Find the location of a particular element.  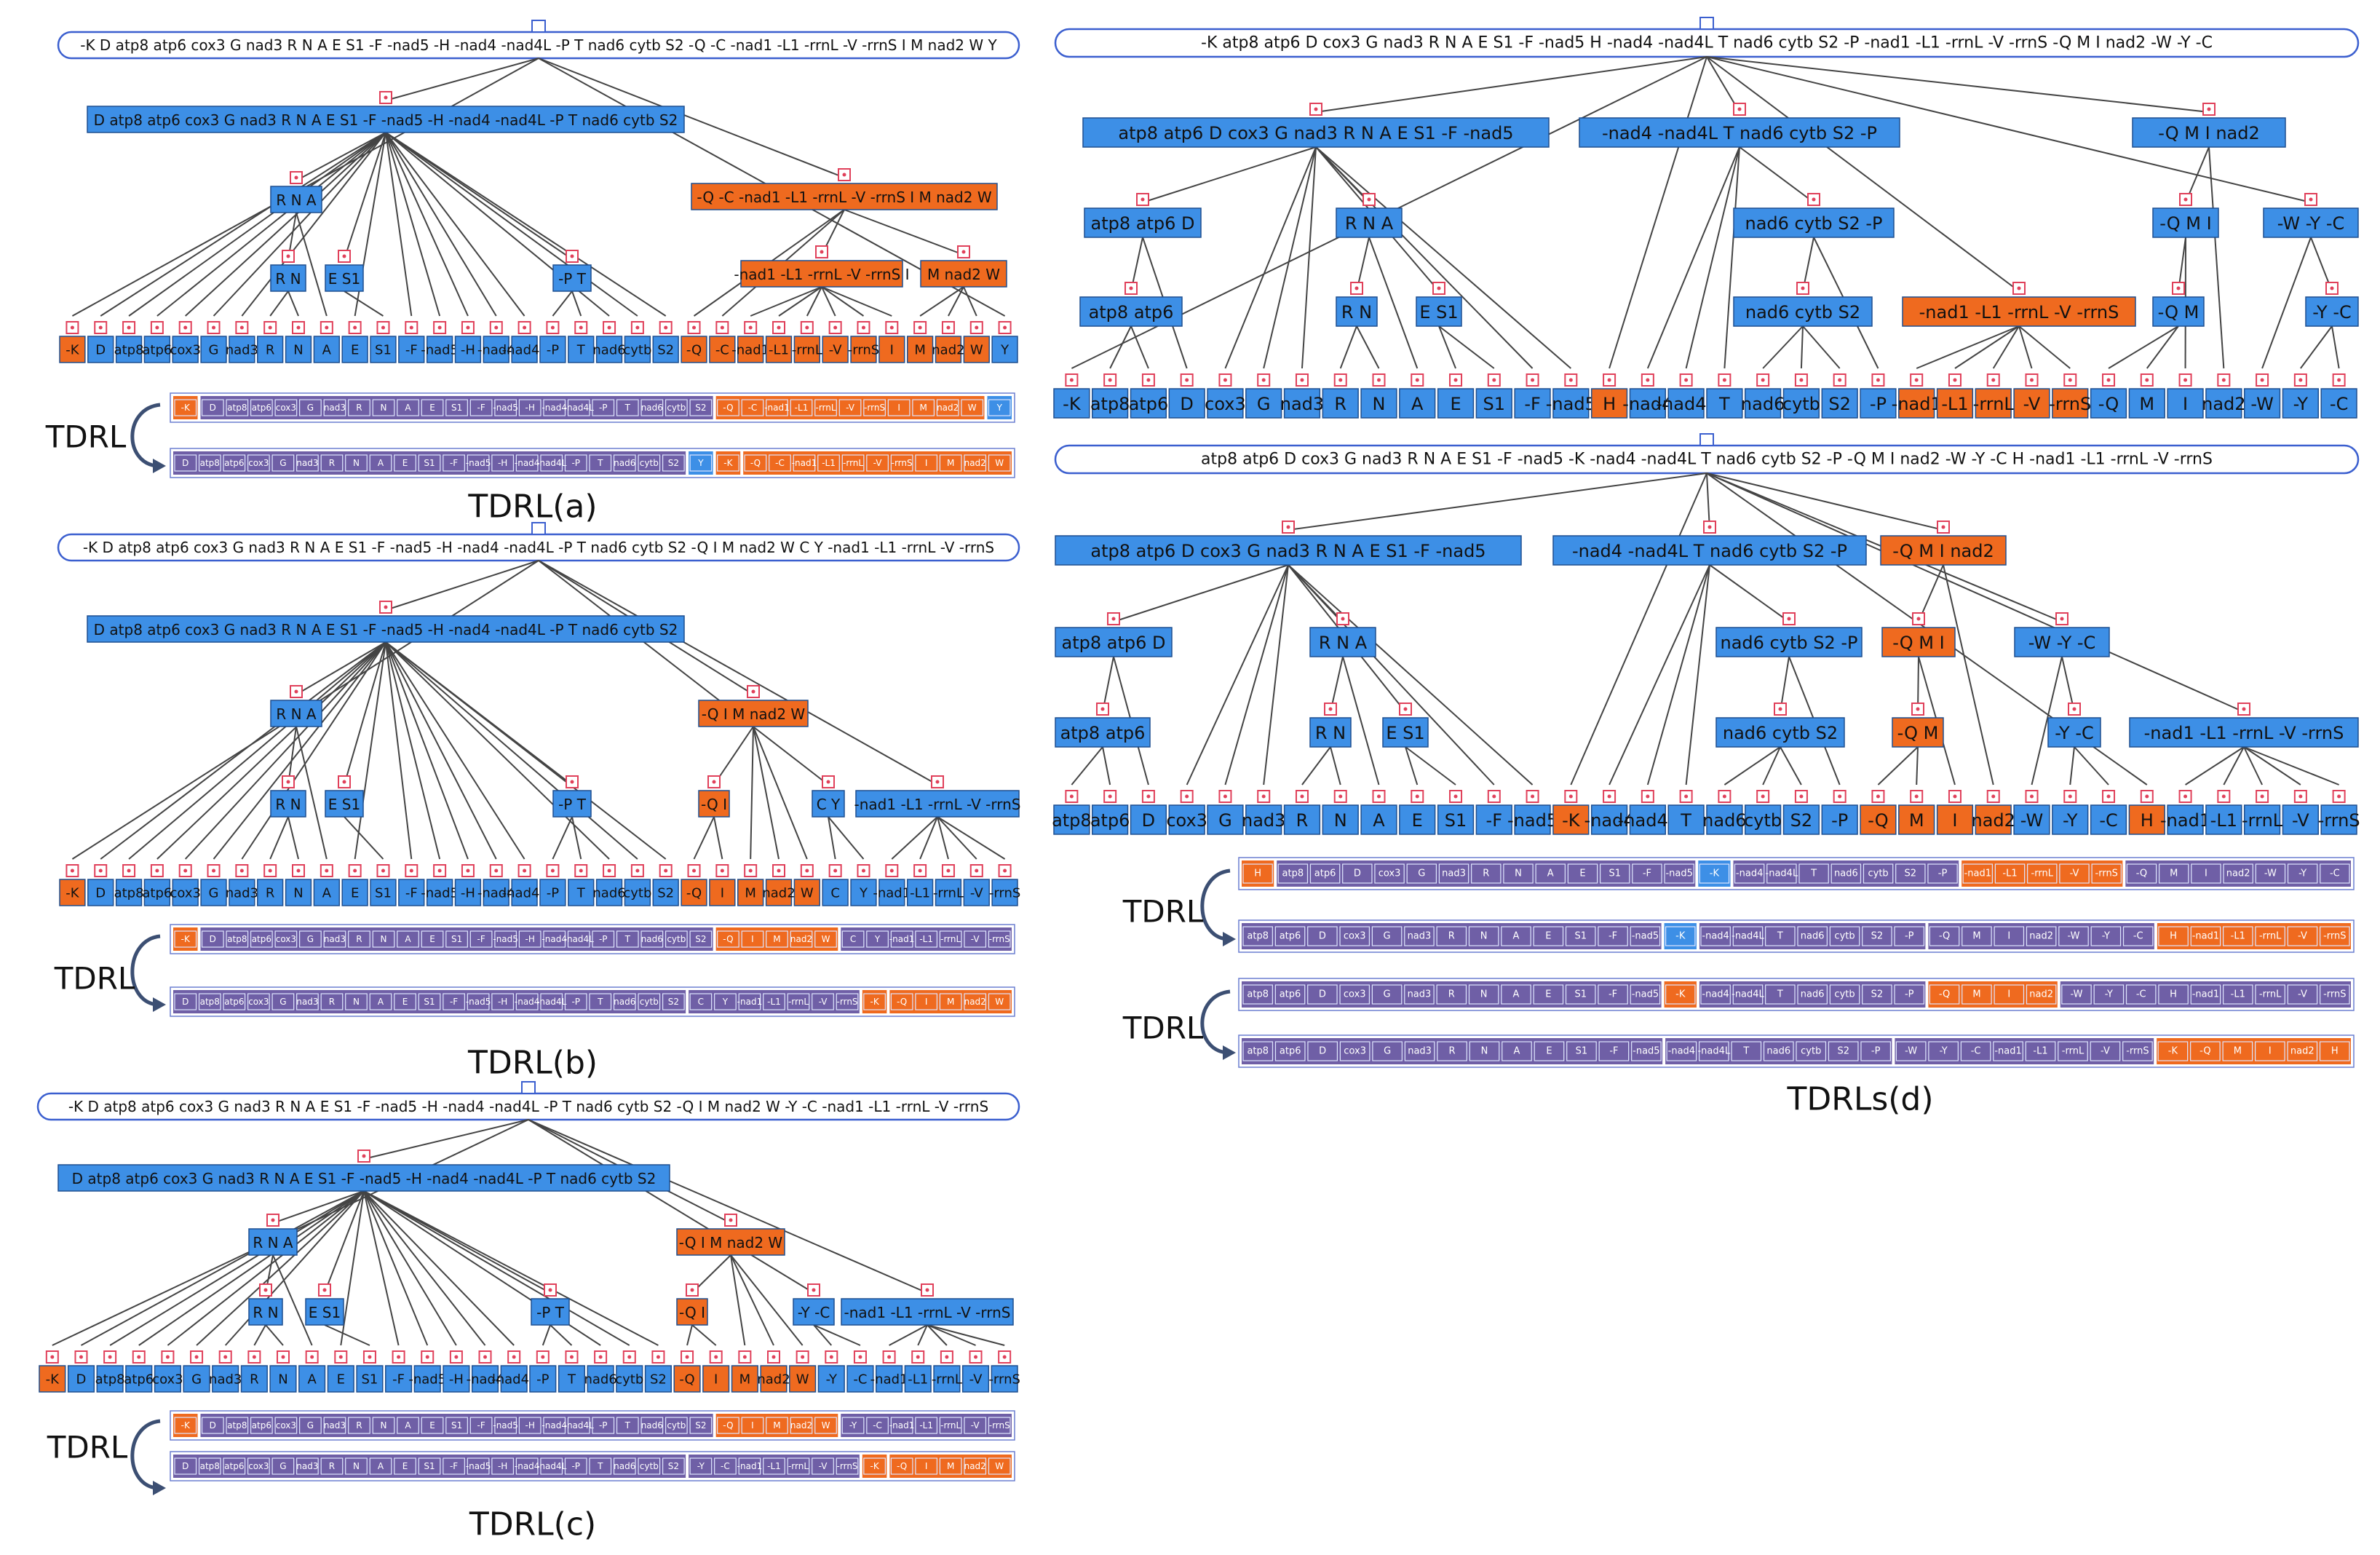

order-gene-label: -Q is located at coordinates (902, 1466).